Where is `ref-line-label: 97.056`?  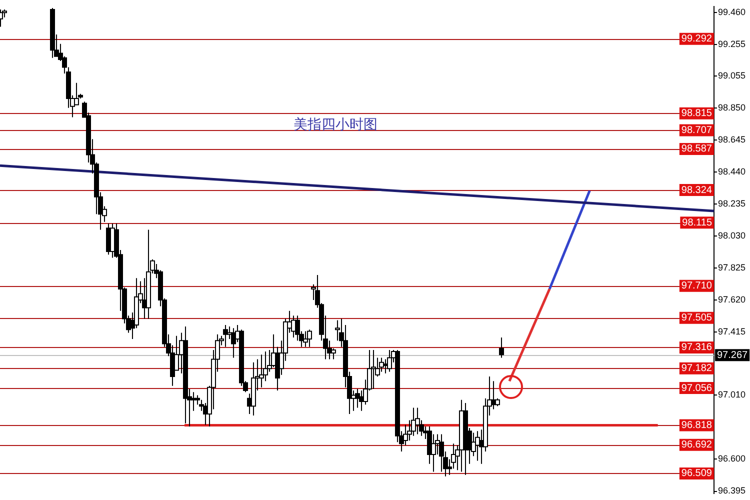 ref-line-label: 97.056 is located at coordinates (696, 388).